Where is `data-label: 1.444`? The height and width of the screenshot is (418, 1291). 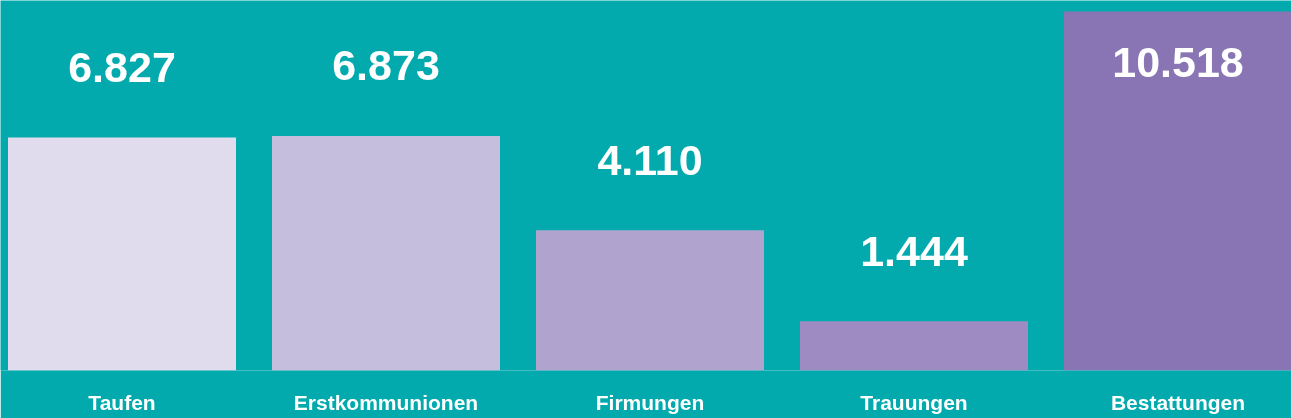 data-label: 1.444 is located at coordinates (914, 250).